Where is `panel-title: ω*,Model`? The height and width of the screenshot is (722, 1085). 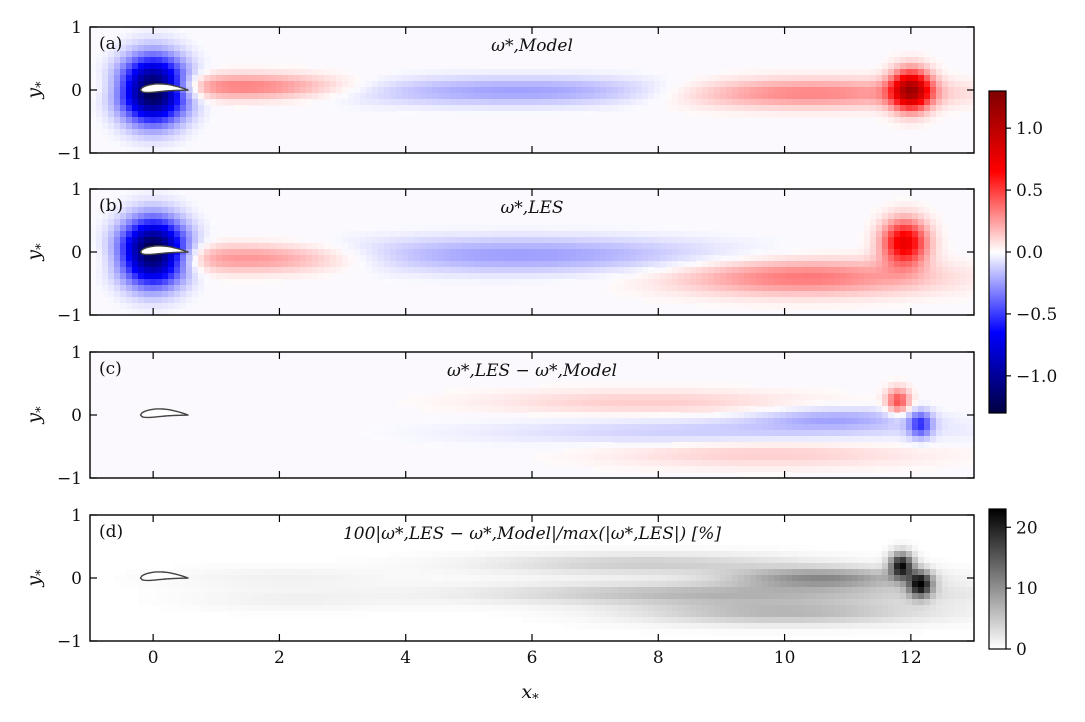 panel-title: ω*,Model is located at coordinates (532, 46).